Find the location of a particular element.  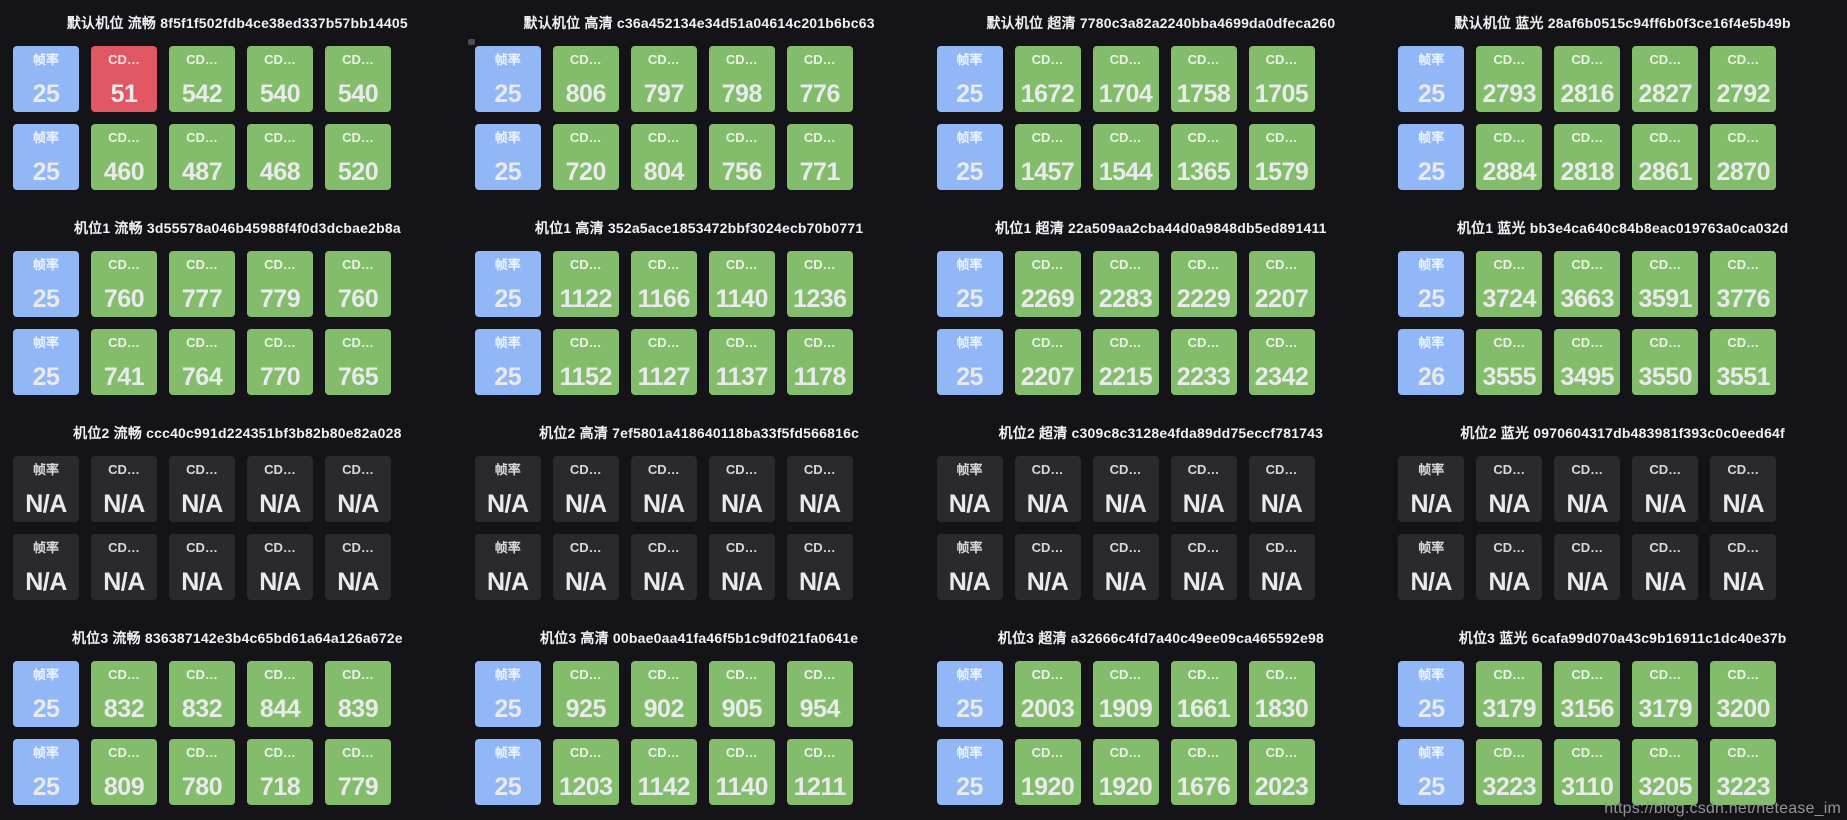

cd-metric-tile: CD… 540 is located at coordinates (358, 79).